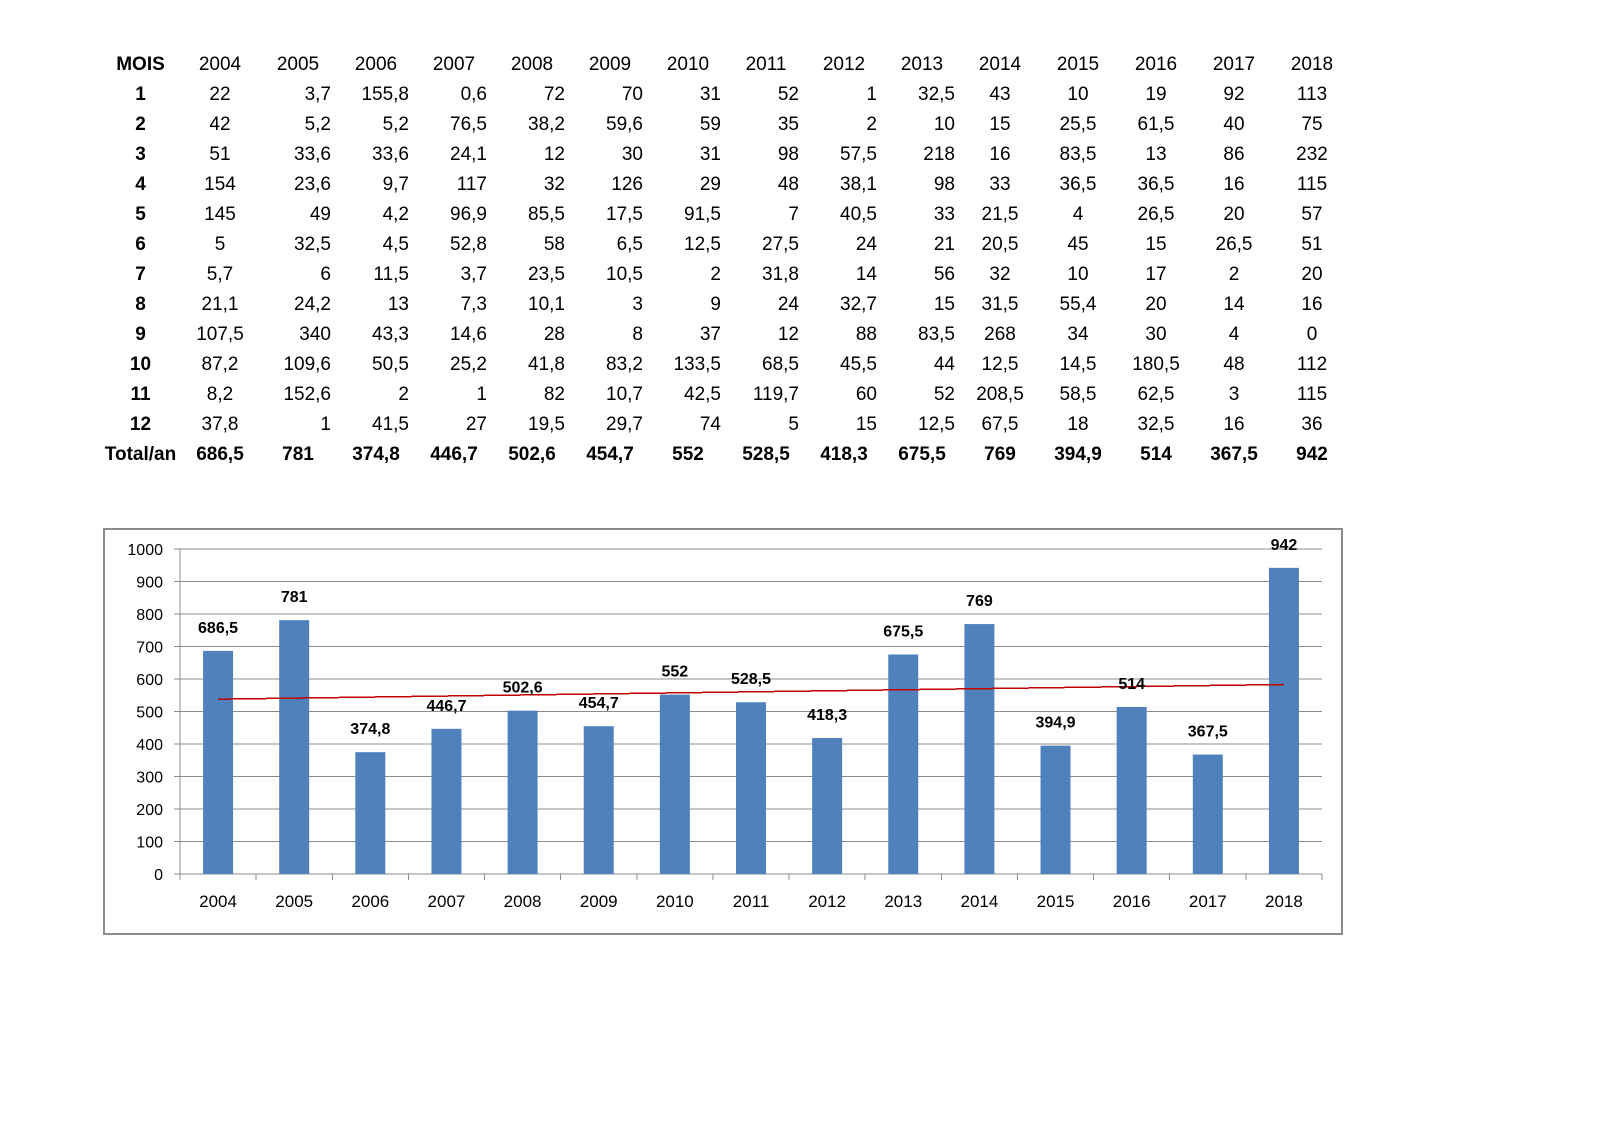 This screenshot has width=1600, height=1131. What do you see at coordinates (370, 729) in the screenshot?
I see `data-label-2006: 374,8` at bounding box center [370, 729].